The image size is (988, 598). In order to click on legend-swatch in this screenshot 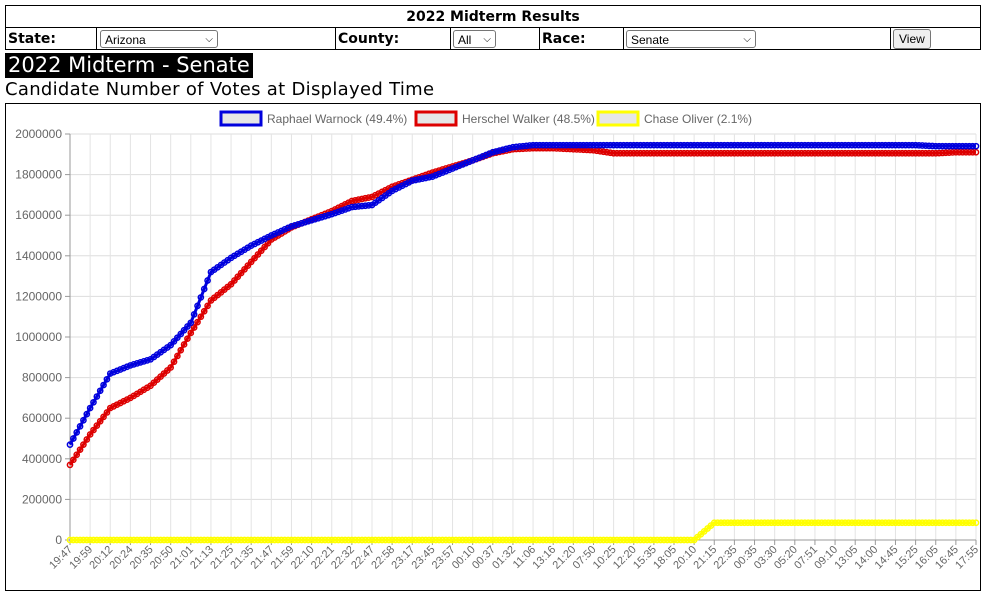, I will do `click(241, 118)`.